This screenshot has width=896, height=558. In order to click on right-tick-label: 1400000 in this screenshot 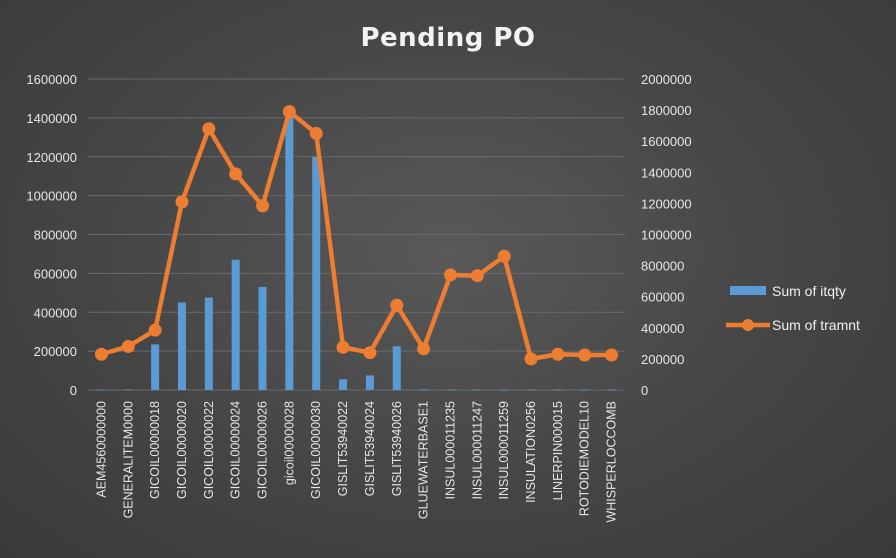, I will do `click(666, 172)`.